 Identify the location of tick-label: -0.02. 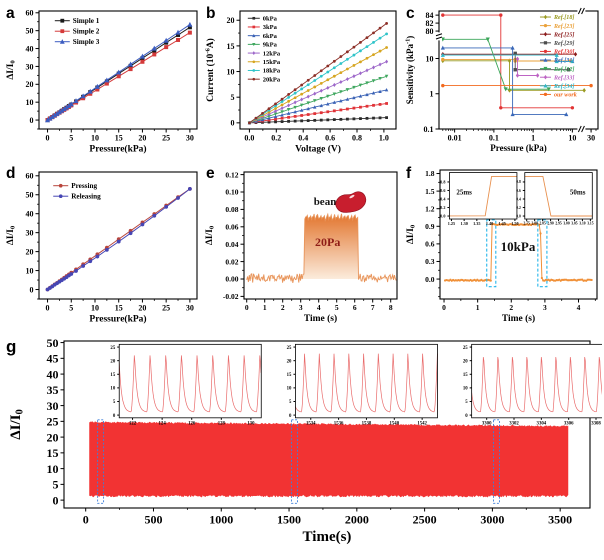
(231, 296).